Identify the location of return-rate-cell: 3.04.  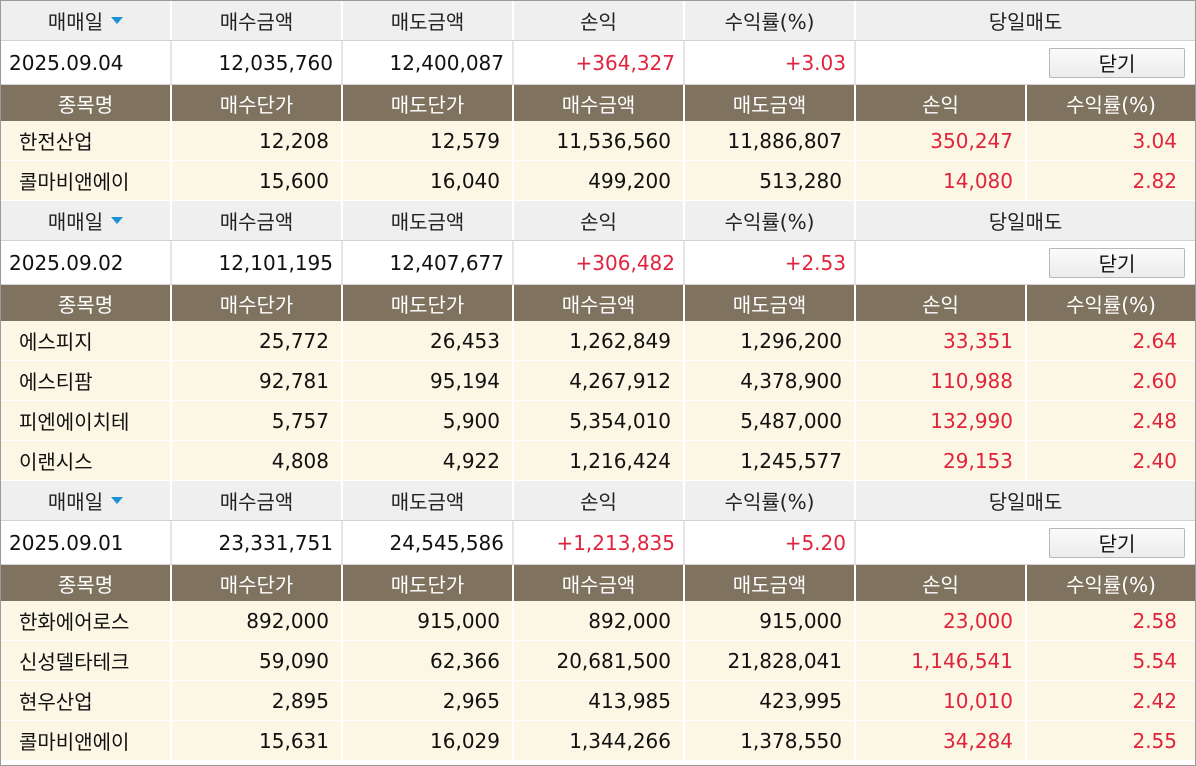
(1154, 140).